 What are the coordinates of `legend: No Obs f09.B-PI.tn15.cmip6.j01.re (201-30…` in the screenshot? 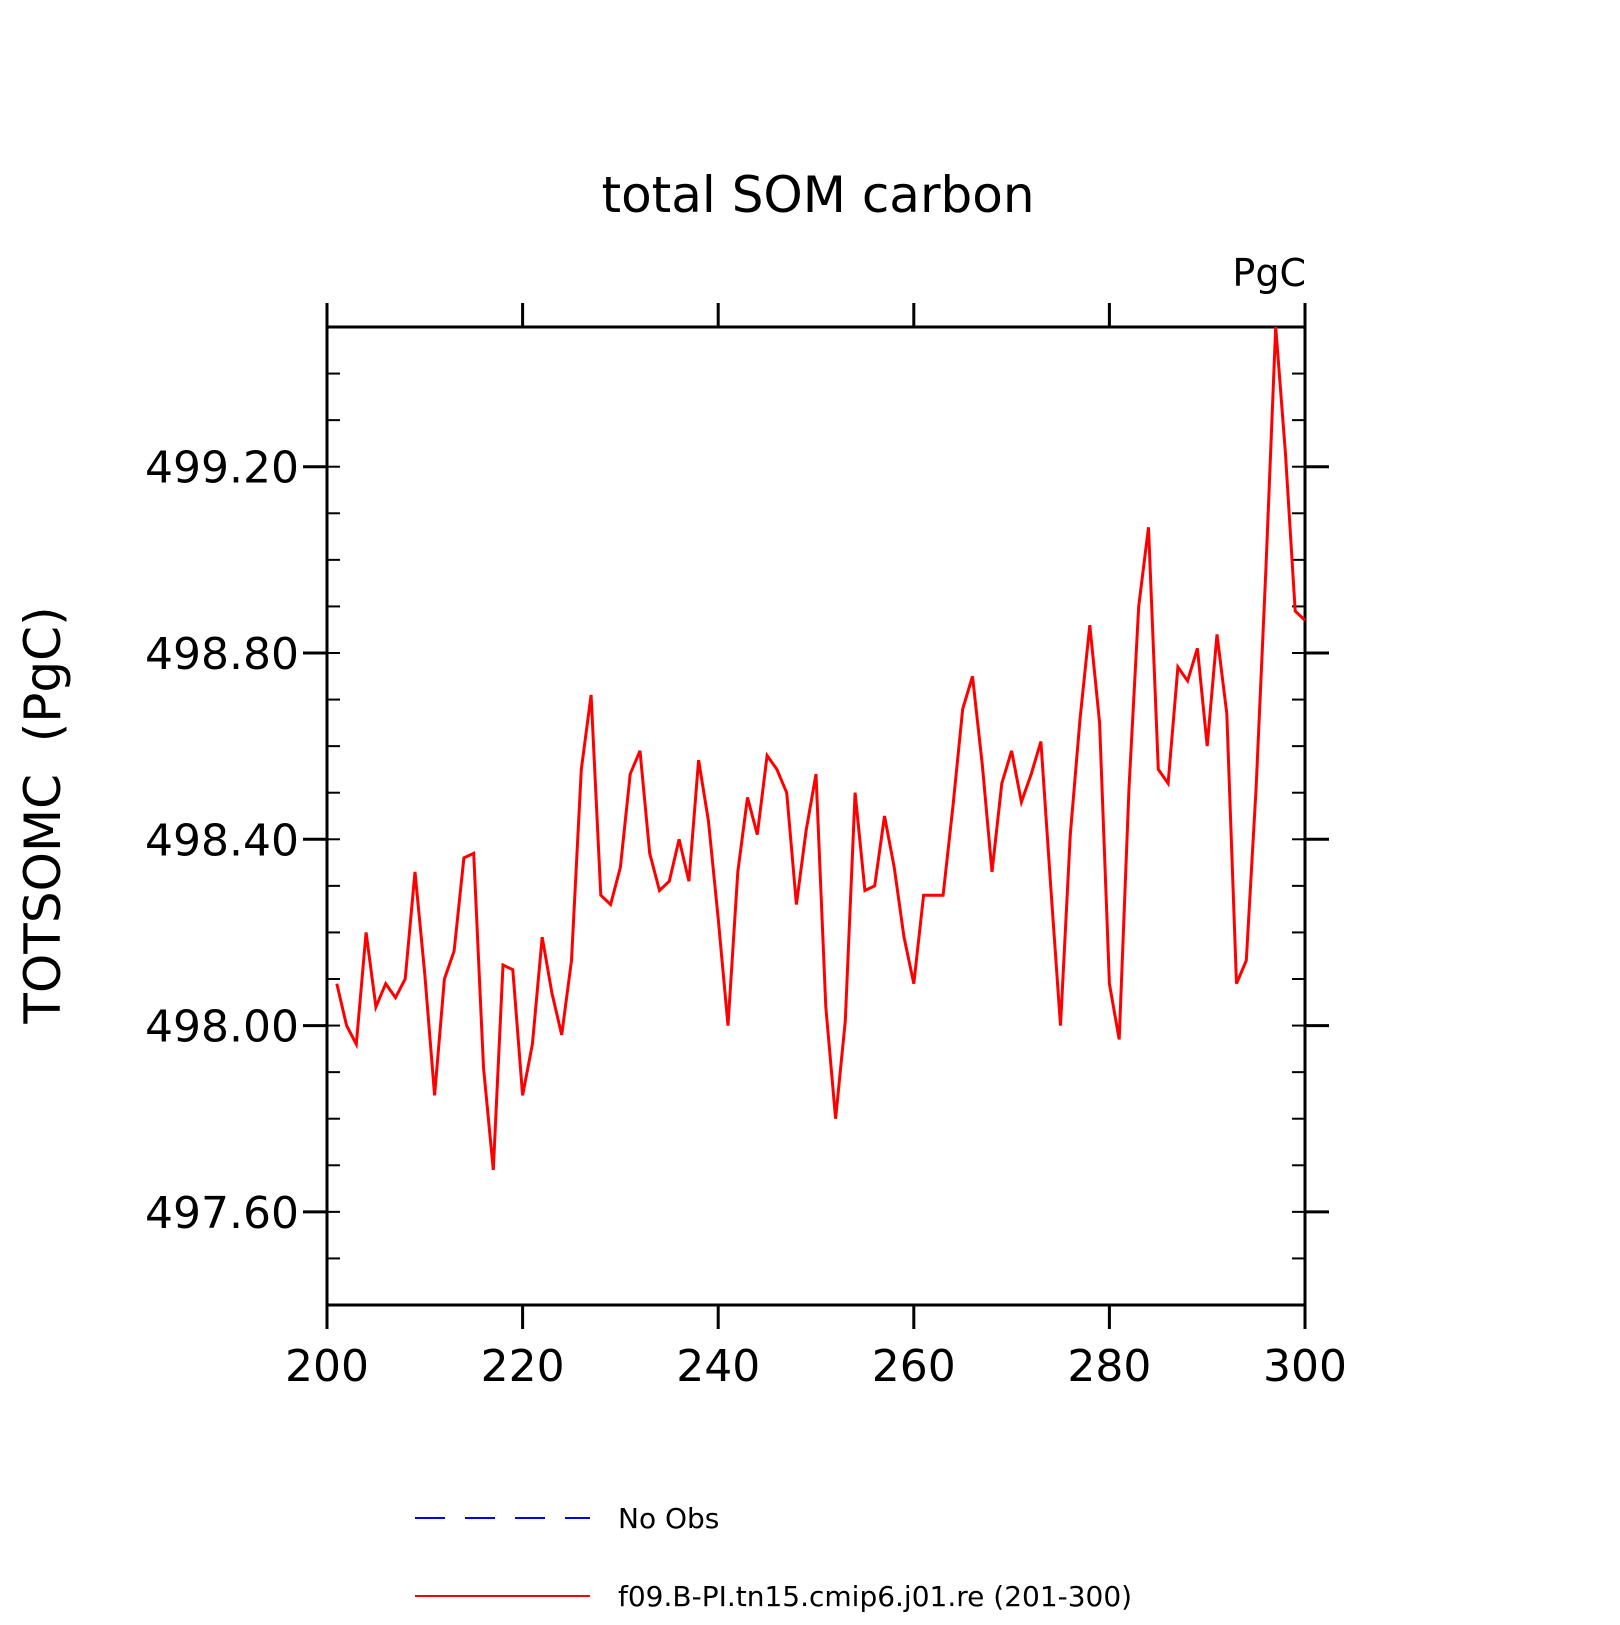 It's located at (773, 1557).